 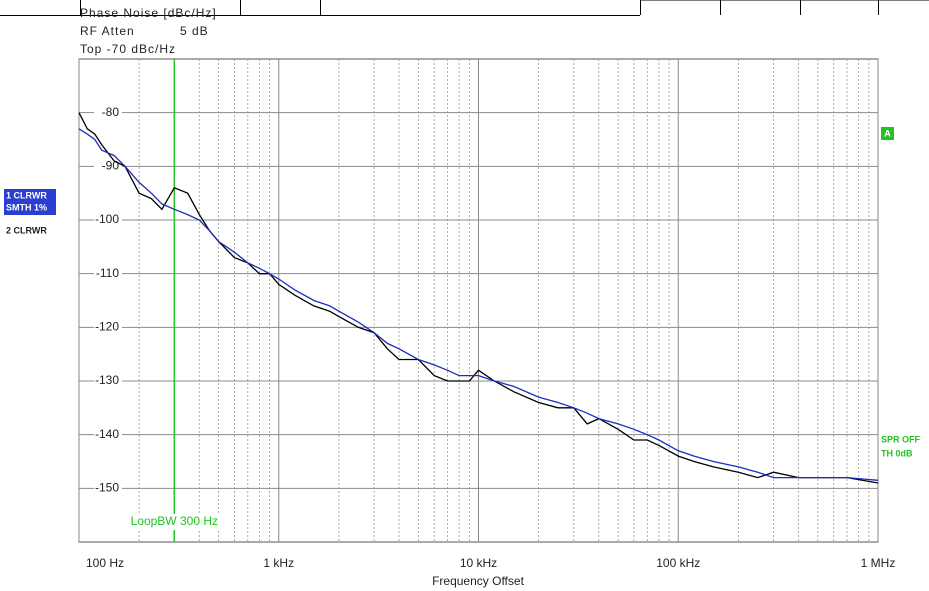 What do you see at coordinates (901, 439) in the screenshot?
I see `spur-setting: SPR OFF` at bounding box center [901, 439].